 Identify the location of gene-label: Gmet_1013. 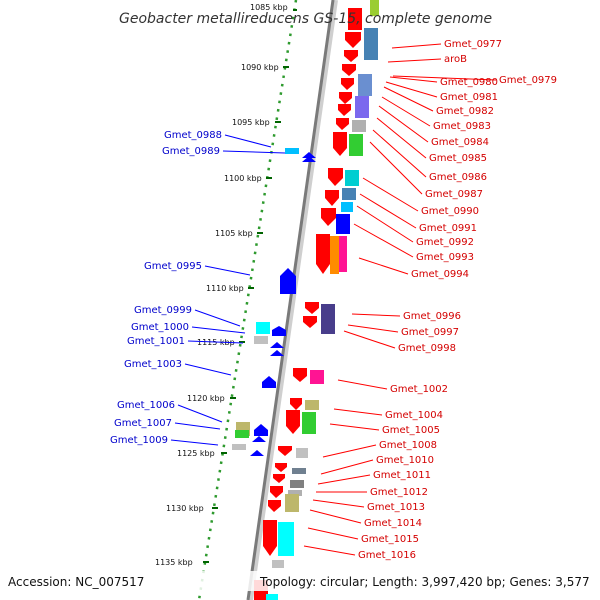
(396, 507).